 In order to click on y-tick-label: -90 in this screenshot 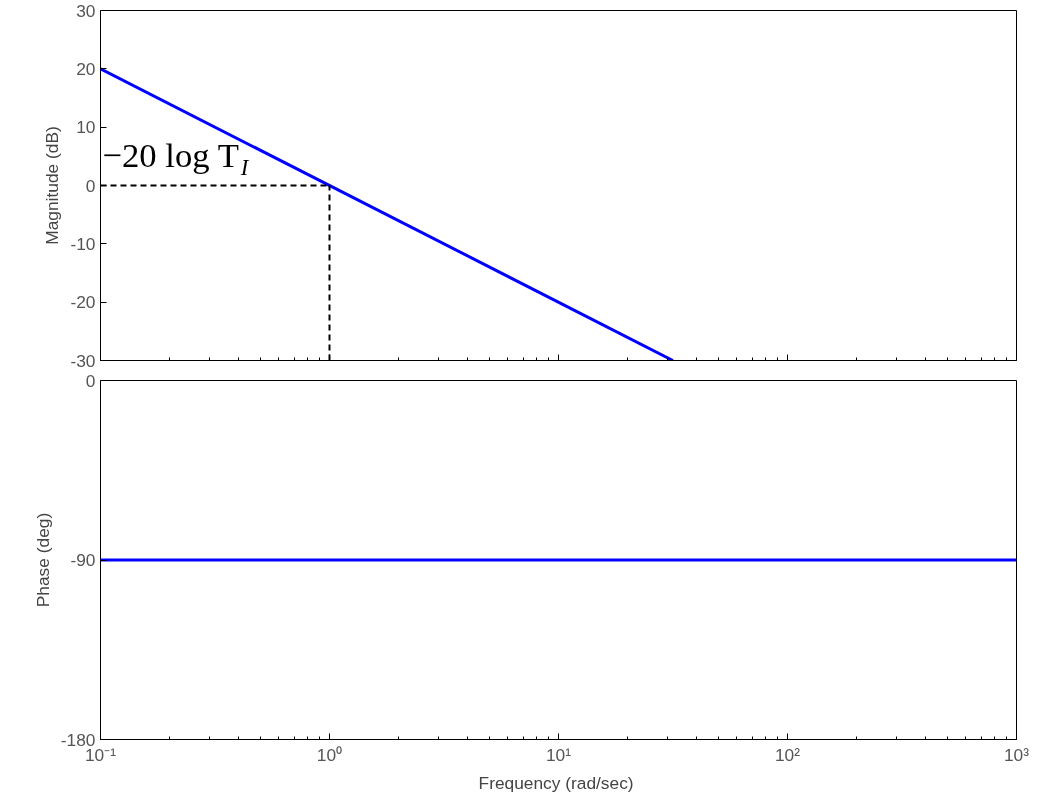, I will do `click(83, 560)`.